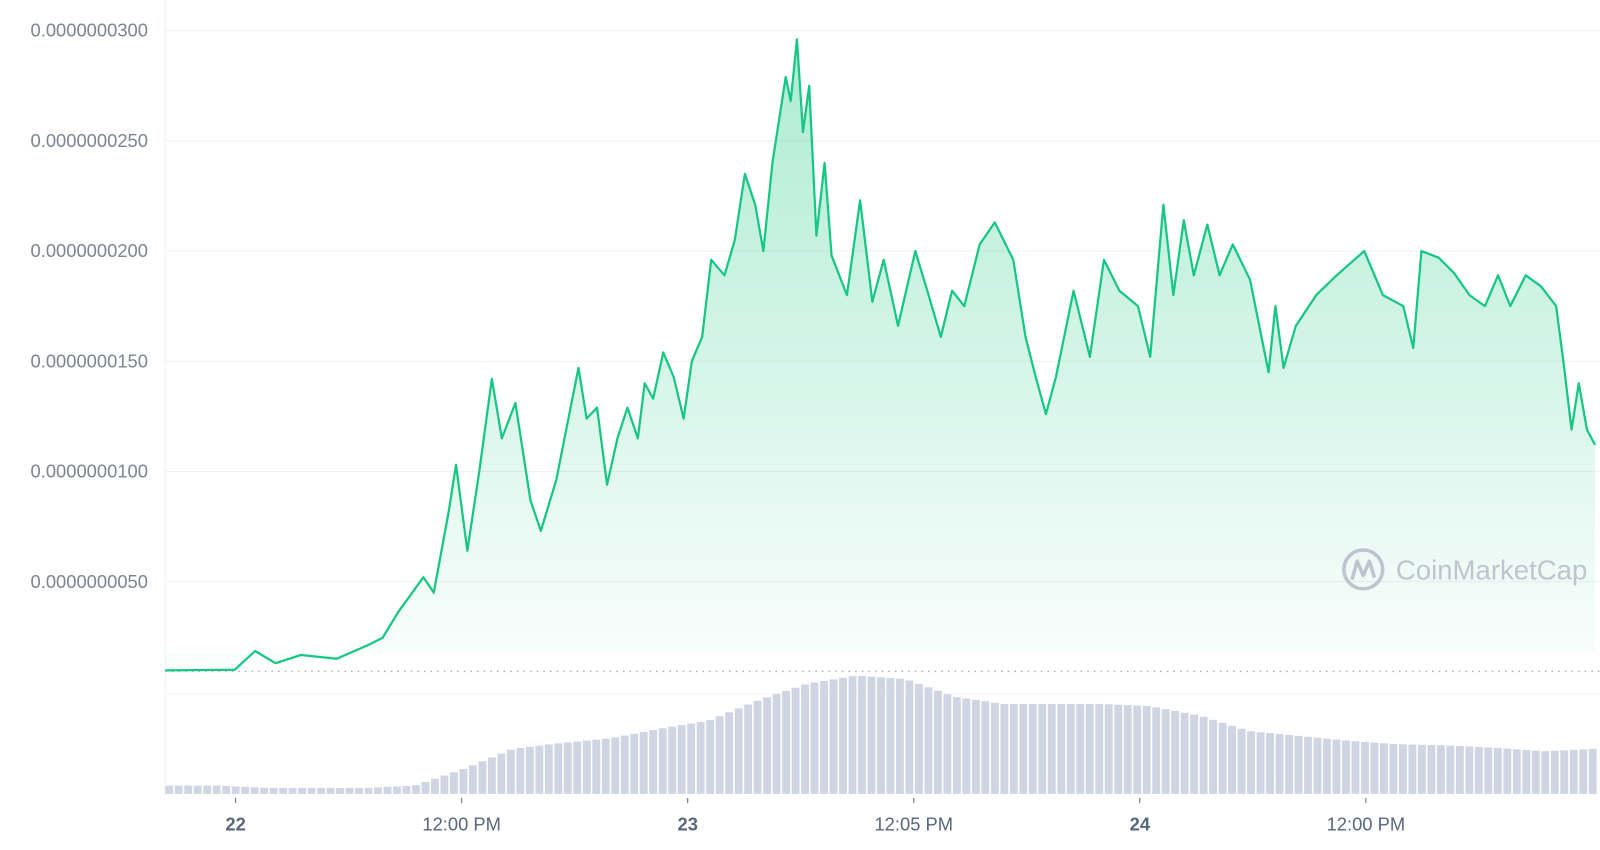 This screenshot has height=850, width=1600. I want to click on coinmarketcap-logo-mark, so click(1363, 570).